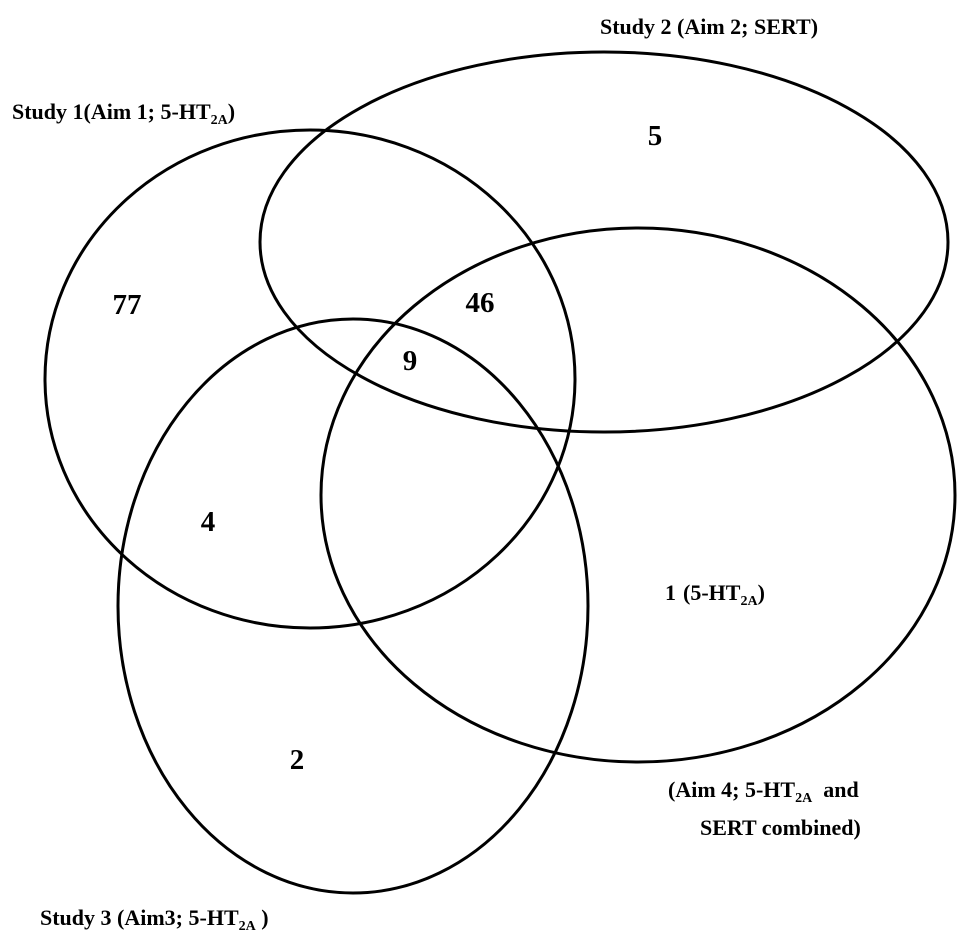 The width and height of the screenshot is (958, 941). What do you see at coordinates (111, 111) in the screenshot?
I see `label-text: Study 1(Aim 1; 5-HT` at bounding box center [111, 111].